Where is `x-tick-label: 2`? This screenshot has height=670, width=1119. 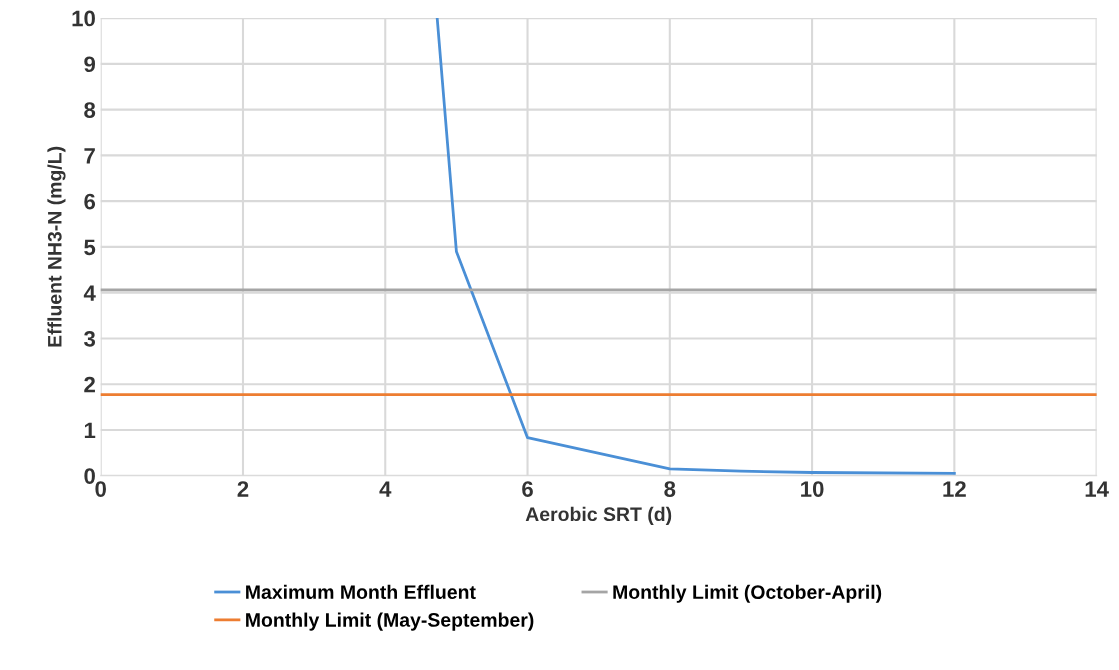
x-tick-label: 2 is located at coordinates (243, 489).